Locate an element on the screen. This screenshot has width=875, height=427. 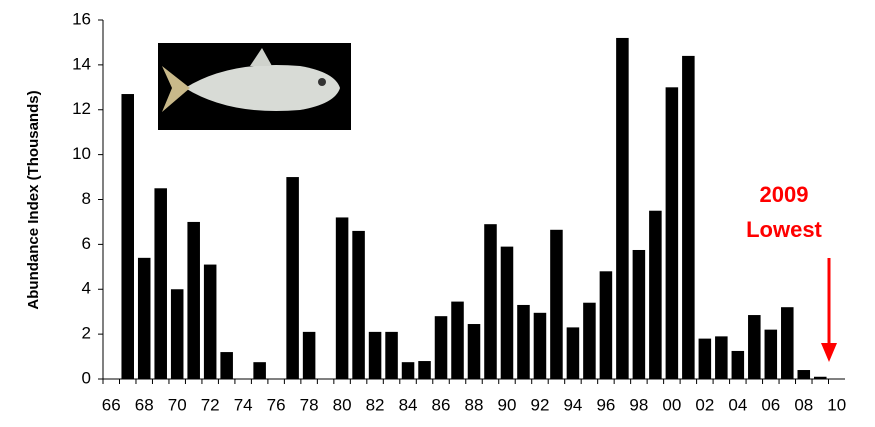
x-tick-label: 70 is located at coordinates (177, 404).